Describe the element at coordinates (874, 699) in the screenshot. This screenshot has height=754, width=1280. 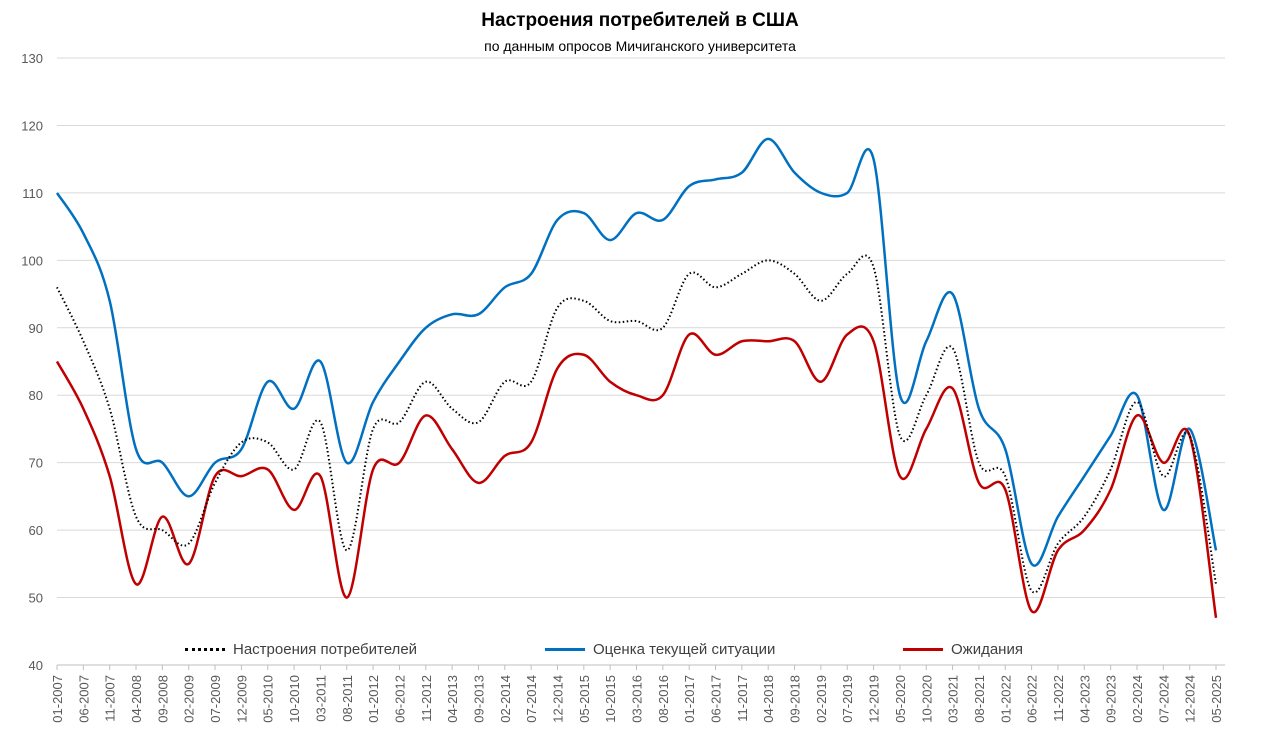
I see `x-tick-label: 12-2019` at that location.